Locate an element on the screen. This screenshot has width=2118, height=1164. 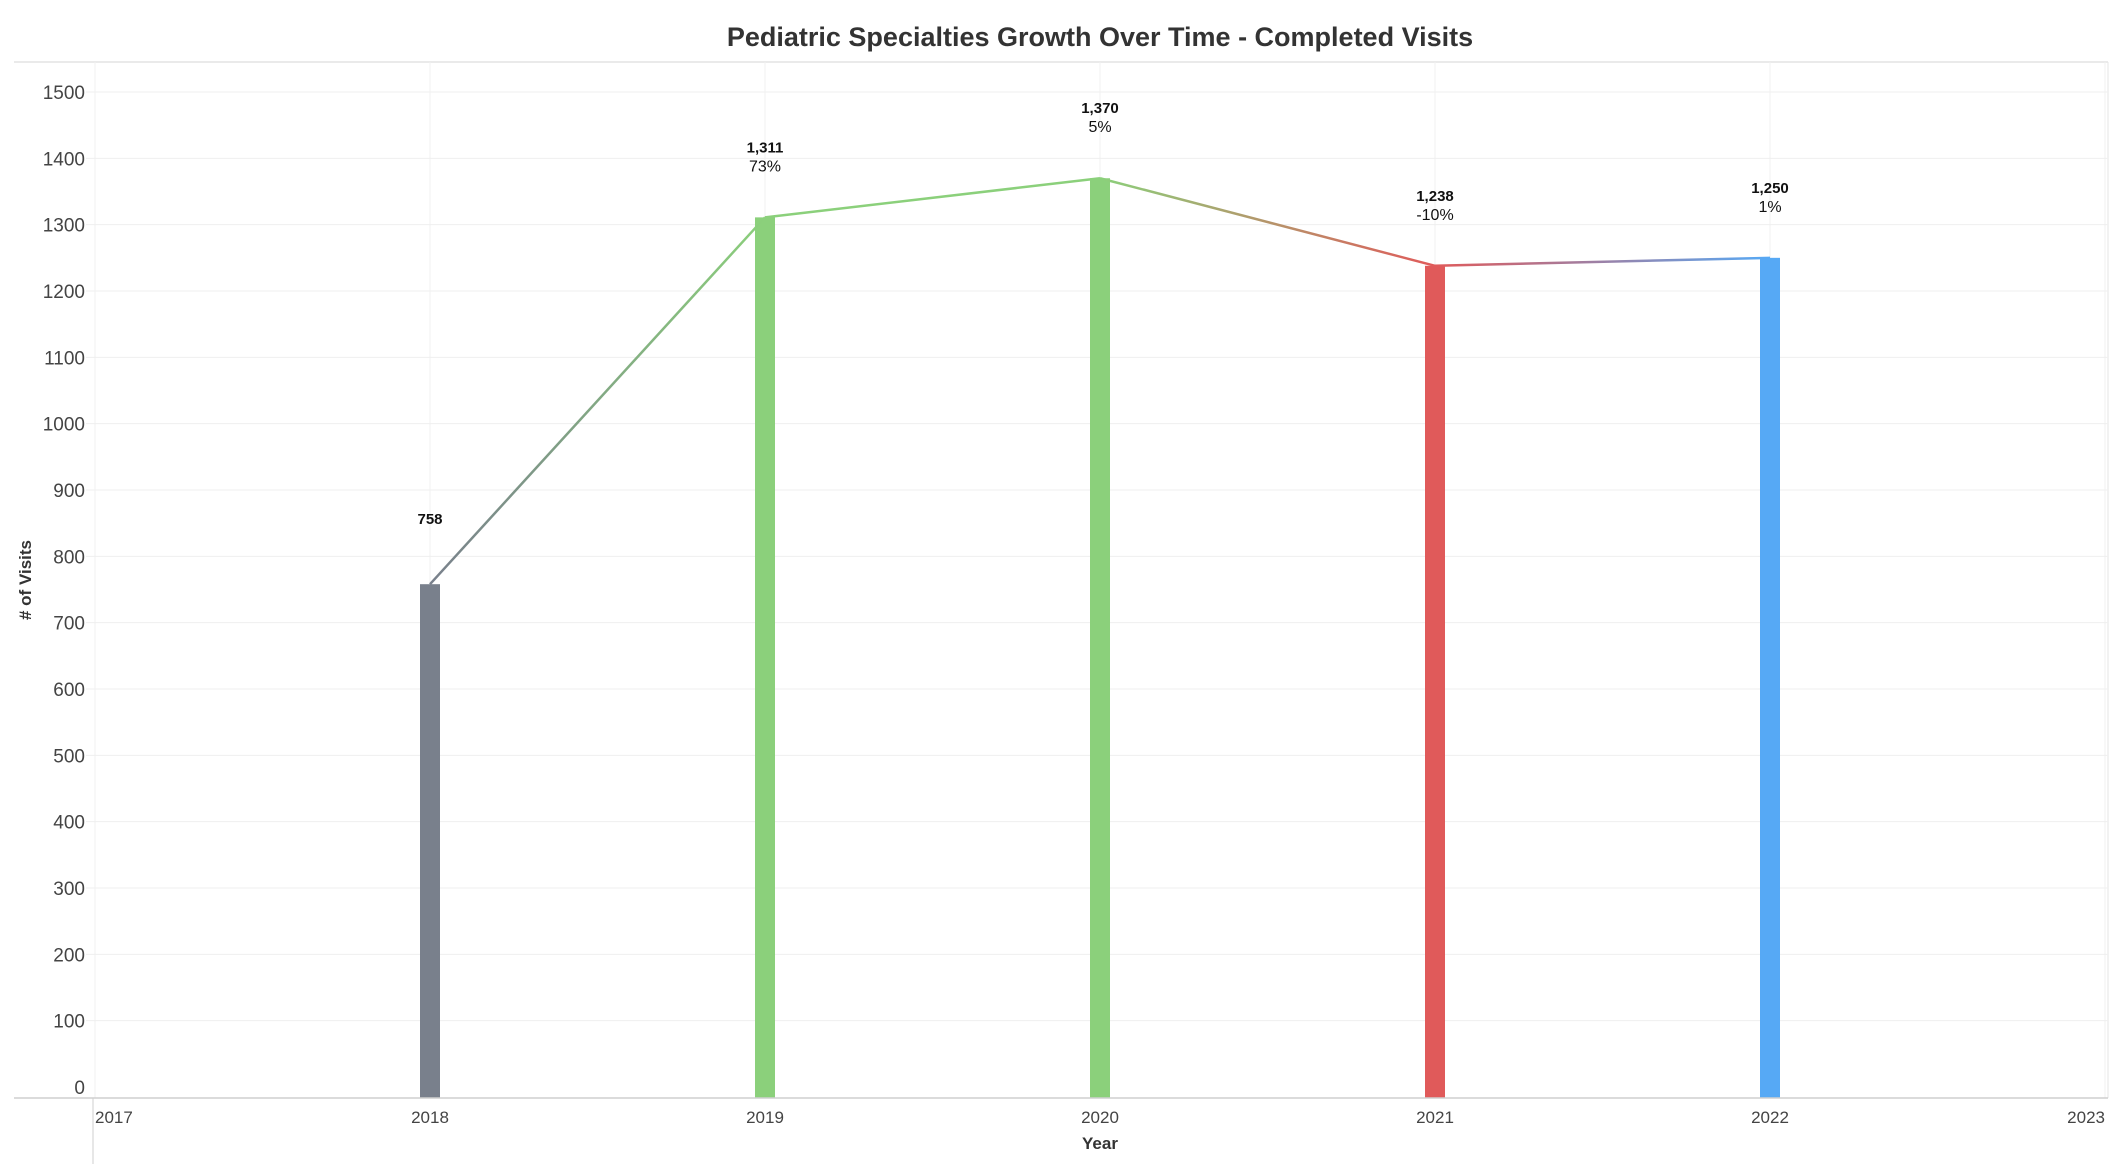
y-tick-label: 300 is located at coordinates (69, 889).